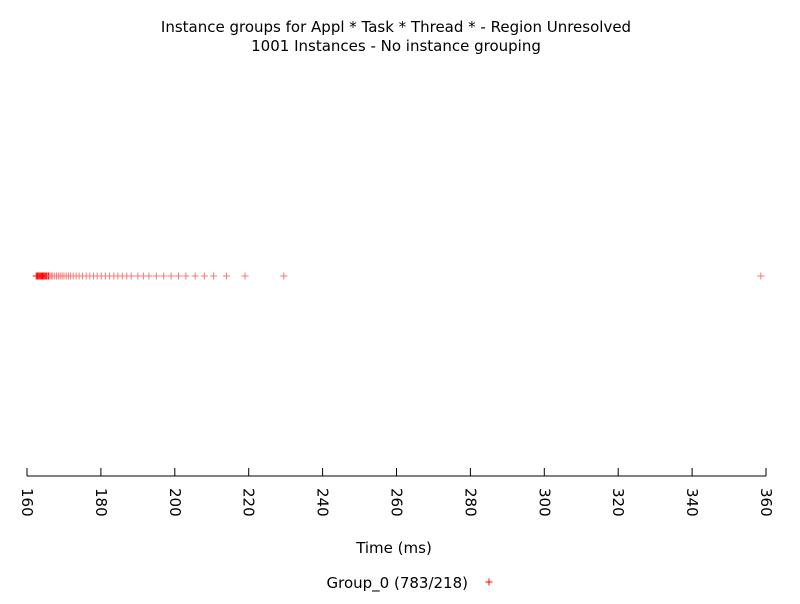 This screenshot has width=800, height=604. What do you see at coordinates (398, 276) in the screenshot?
I see `data-points` at bounding box center [398, 276].